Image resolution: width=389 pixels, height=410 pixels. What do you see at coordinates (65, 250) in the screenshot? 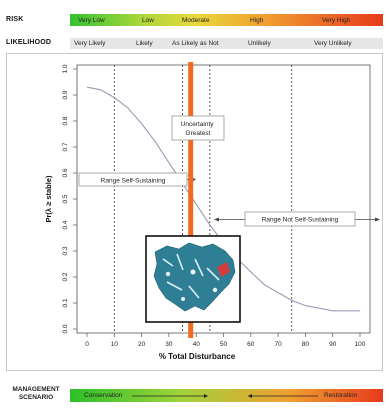
I see `y-tick-label: 0.3` at bounding box center [65, 250].